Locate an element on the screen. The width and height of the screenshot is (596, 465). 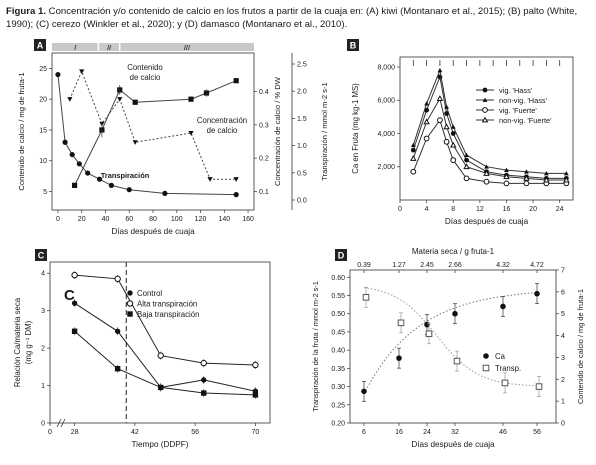
panel-a-badge-box is located at coordinates (40, 45).